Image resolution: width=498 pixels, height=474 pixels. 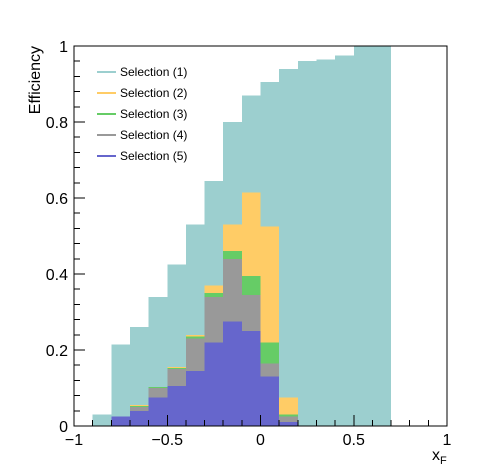 I want to click on bar-series1-bin17, so click(x=382, y=236).